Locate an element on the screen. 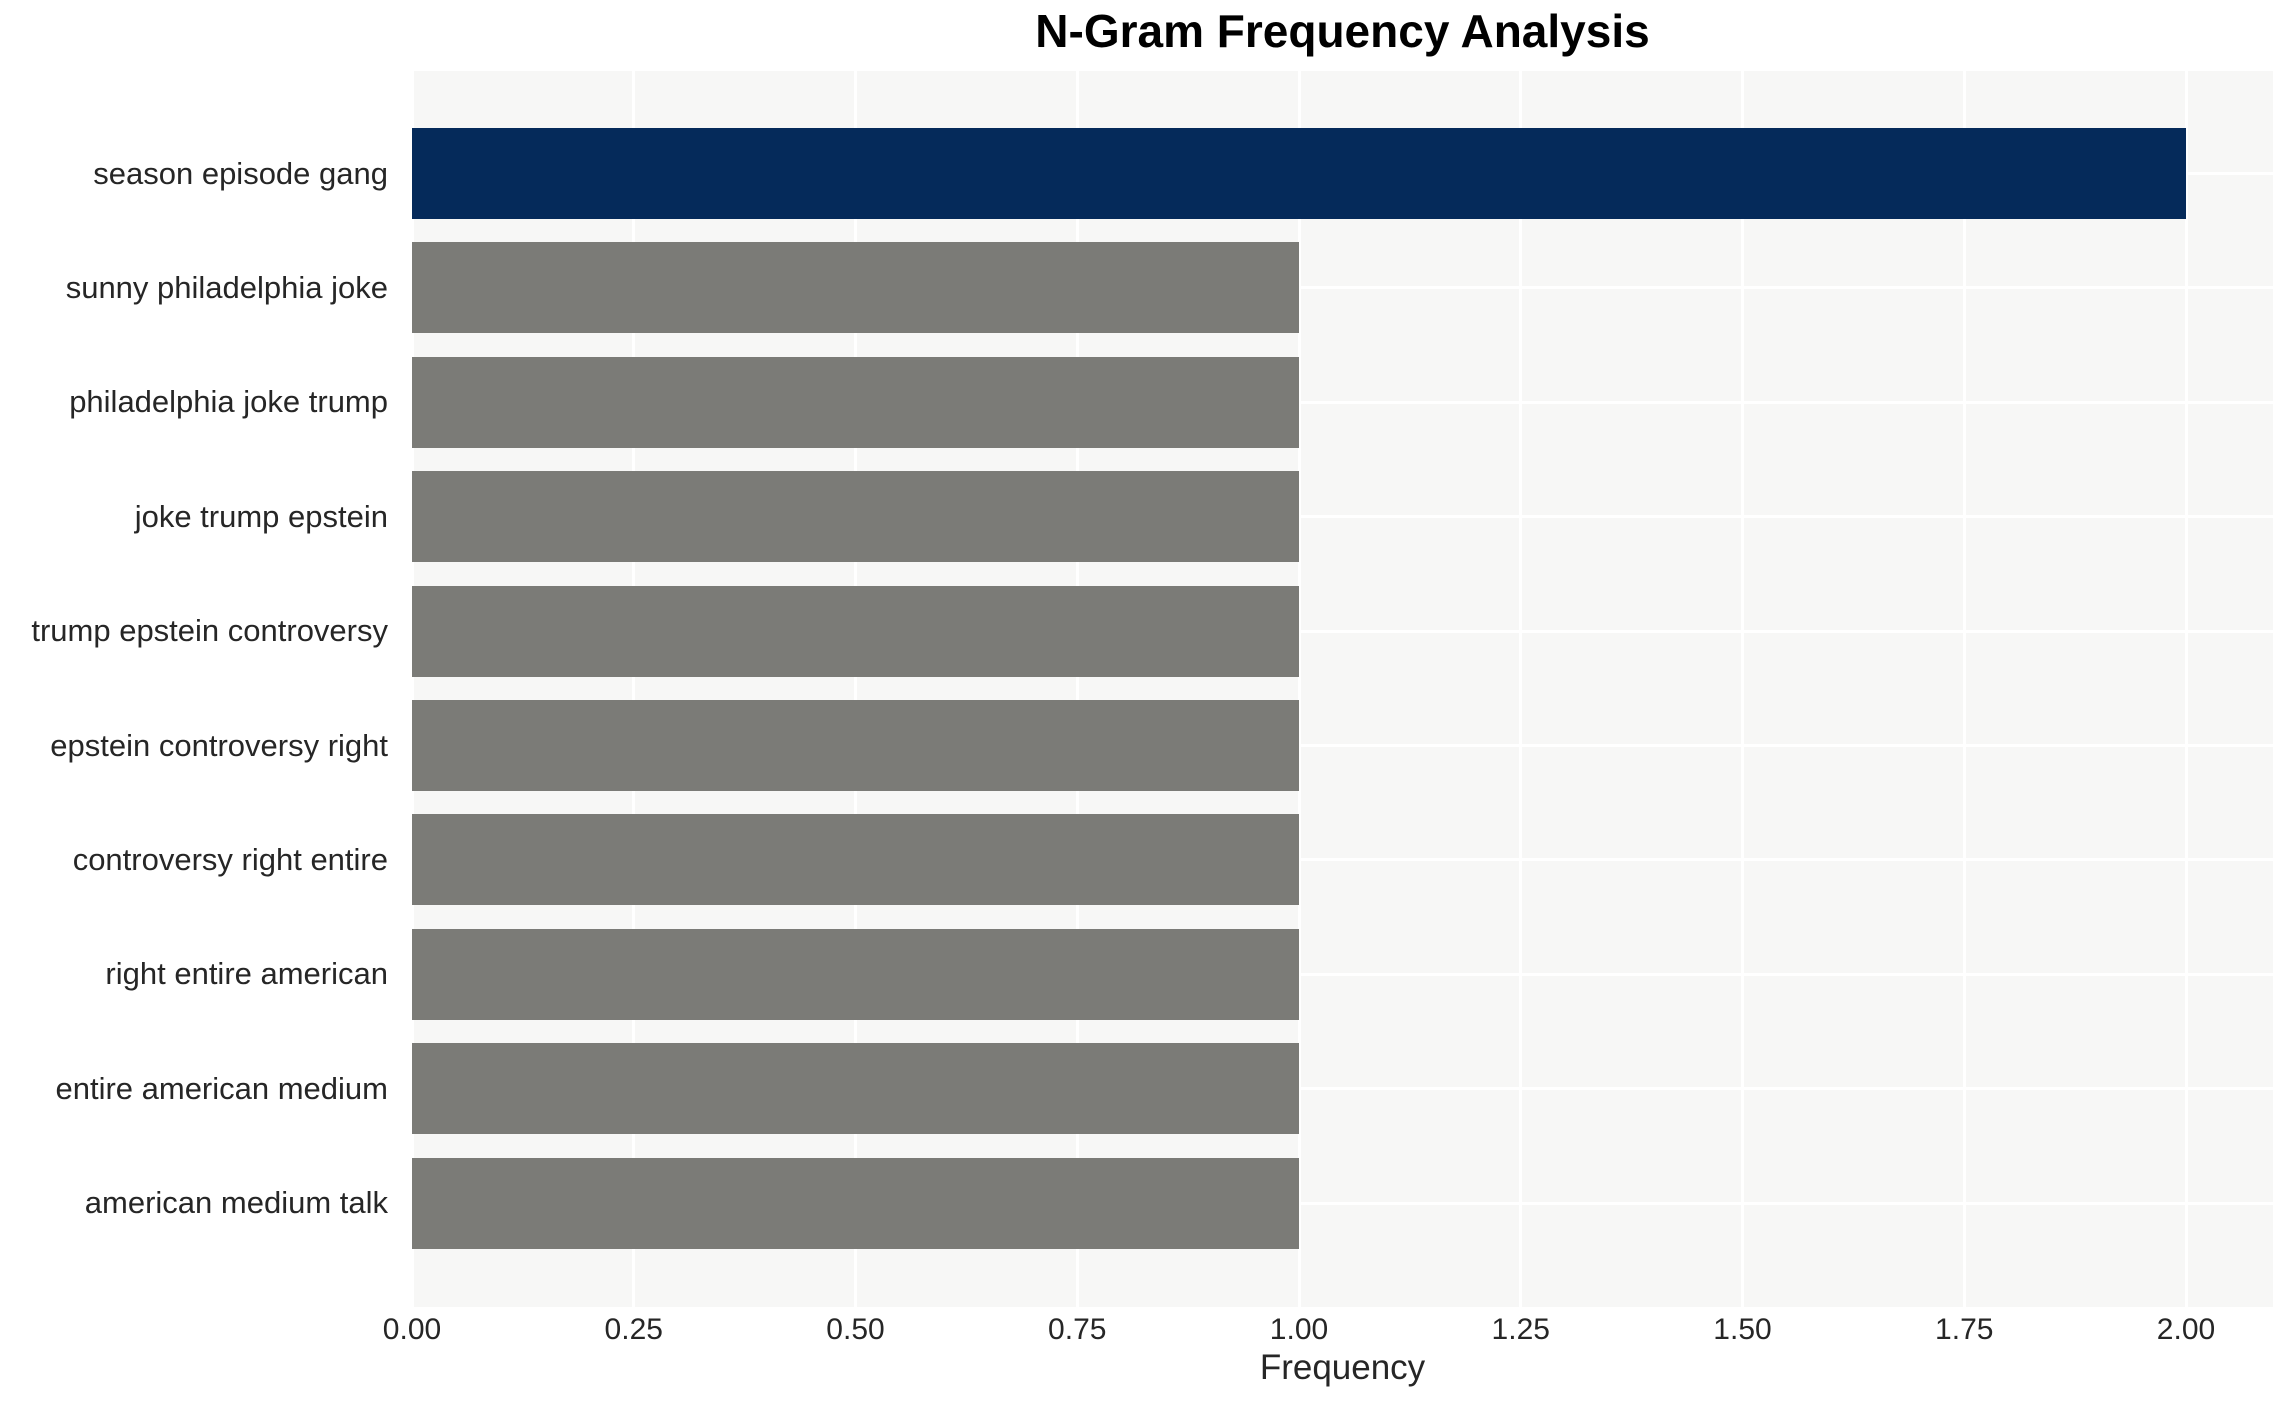  x-axis-title: Frequency is located at coordinates (1342, 1367).